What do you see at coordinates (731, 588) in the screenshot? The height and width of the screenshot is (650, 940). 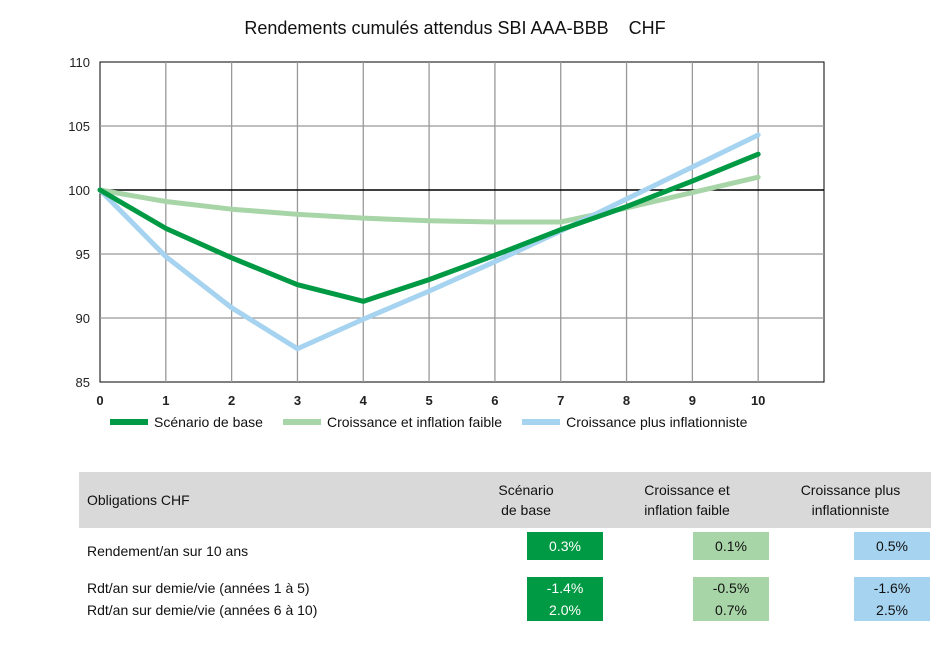 I see `value-low-half1: -0.5%` at bounding box center [731, 588].